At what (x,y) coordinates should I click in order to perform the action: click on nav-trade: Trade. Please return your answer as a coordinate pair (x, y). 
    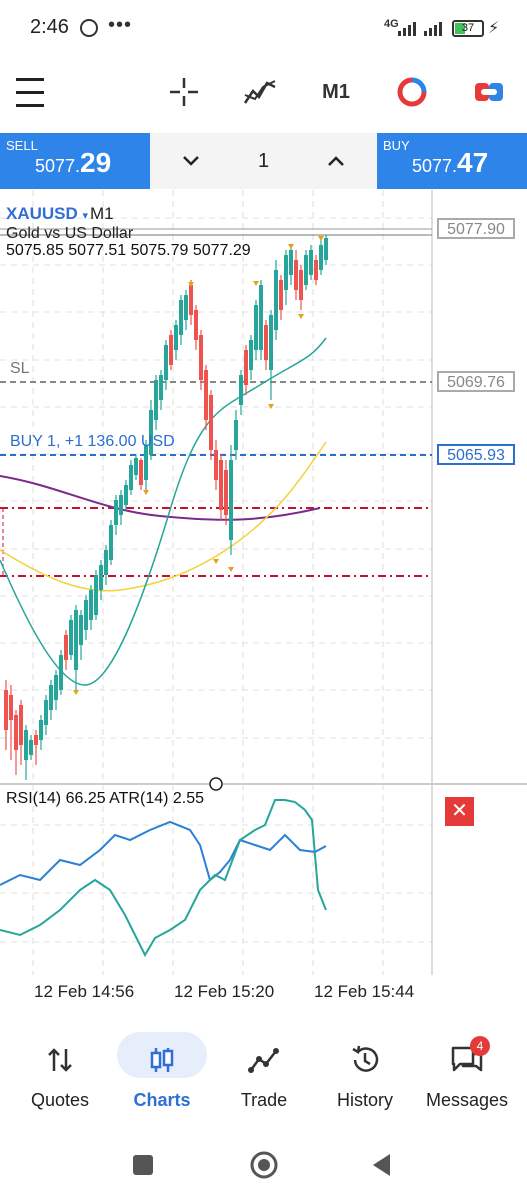
    Looking at the image, I should click on (264, 1077).